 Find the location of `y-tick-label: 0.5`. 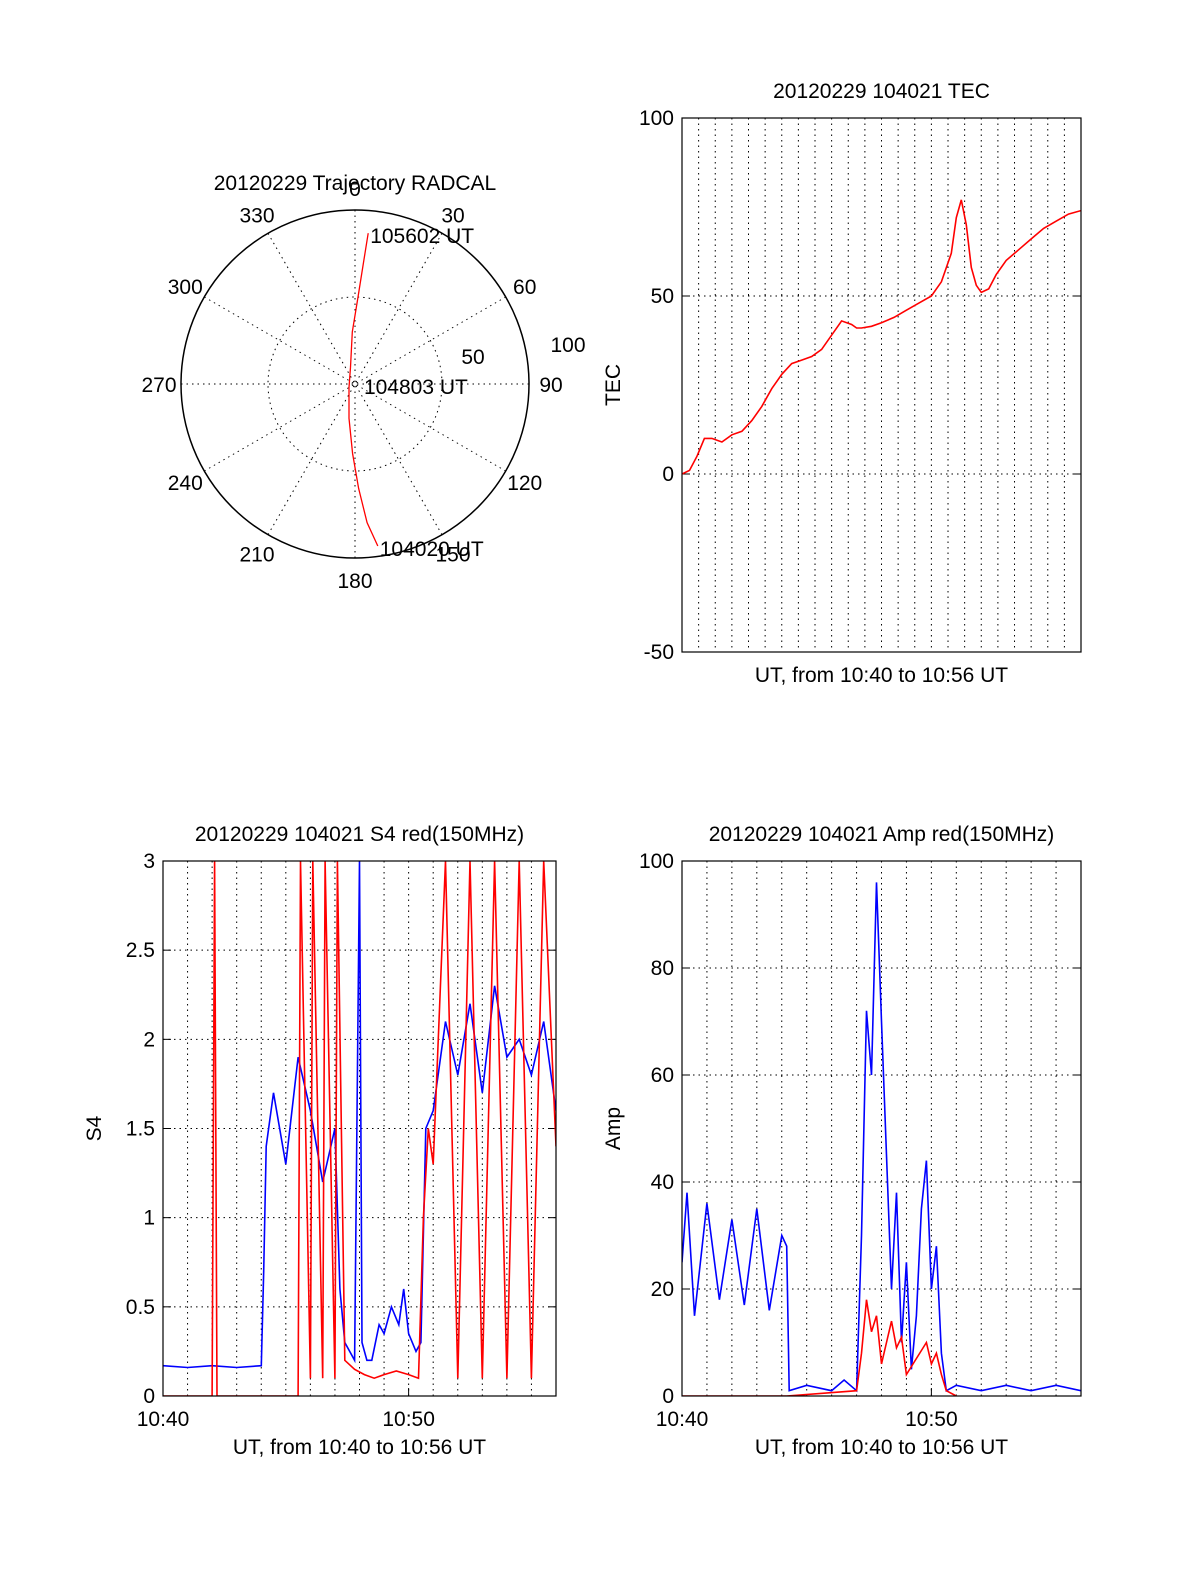

y-tick-label: 0.5 is located at coordinates (140, 1307).